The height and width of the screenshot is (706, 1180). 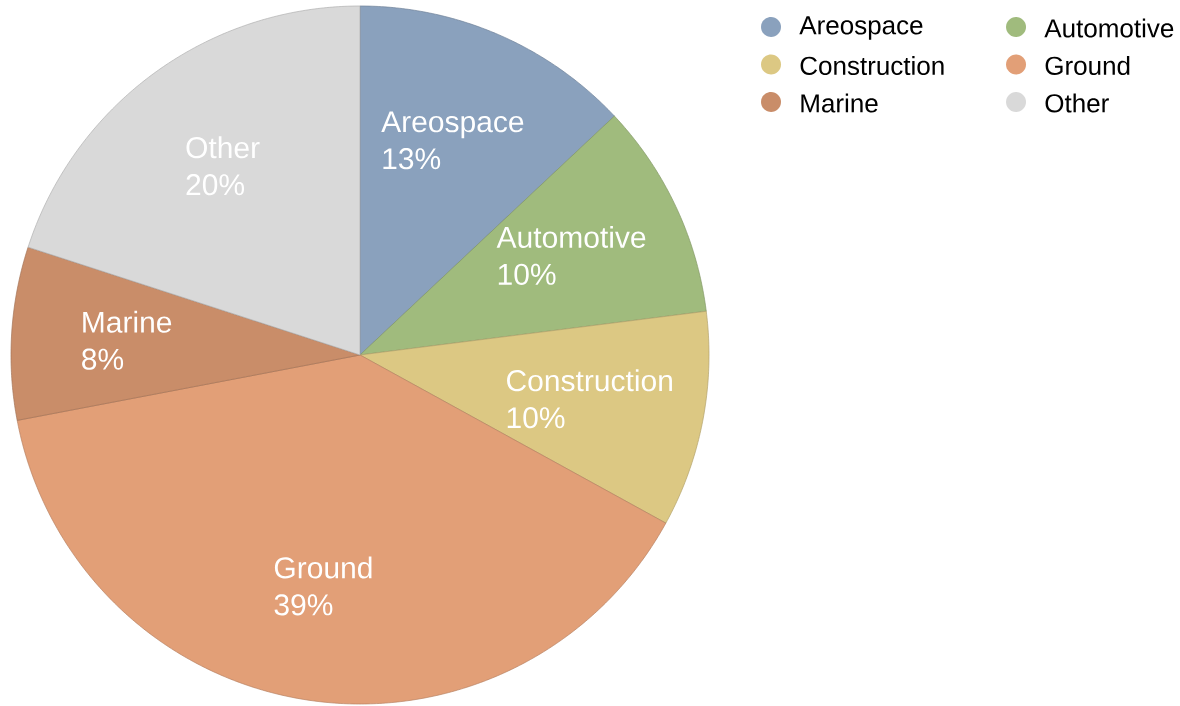 What do you see at coordinates (861, 28) in the screenshot?
I see `legend-label: Areospace` at bounding box center [861, 28].